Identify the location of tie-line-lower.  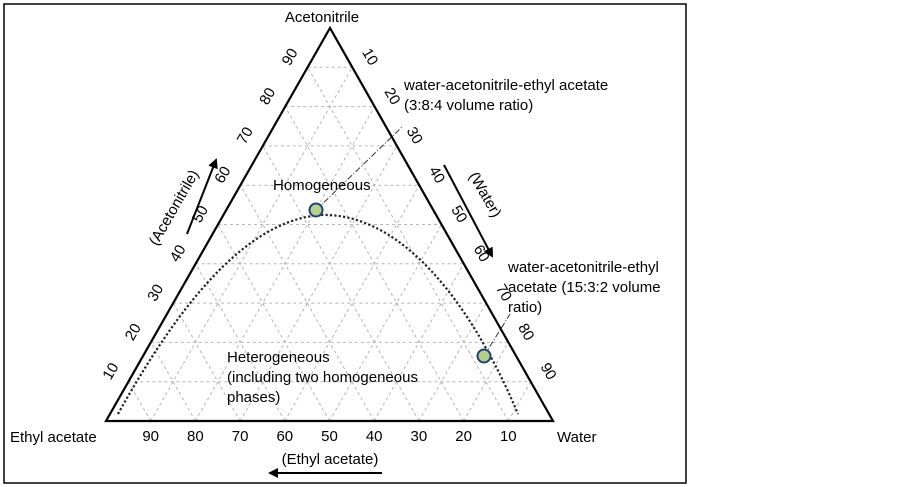
(497, 335).